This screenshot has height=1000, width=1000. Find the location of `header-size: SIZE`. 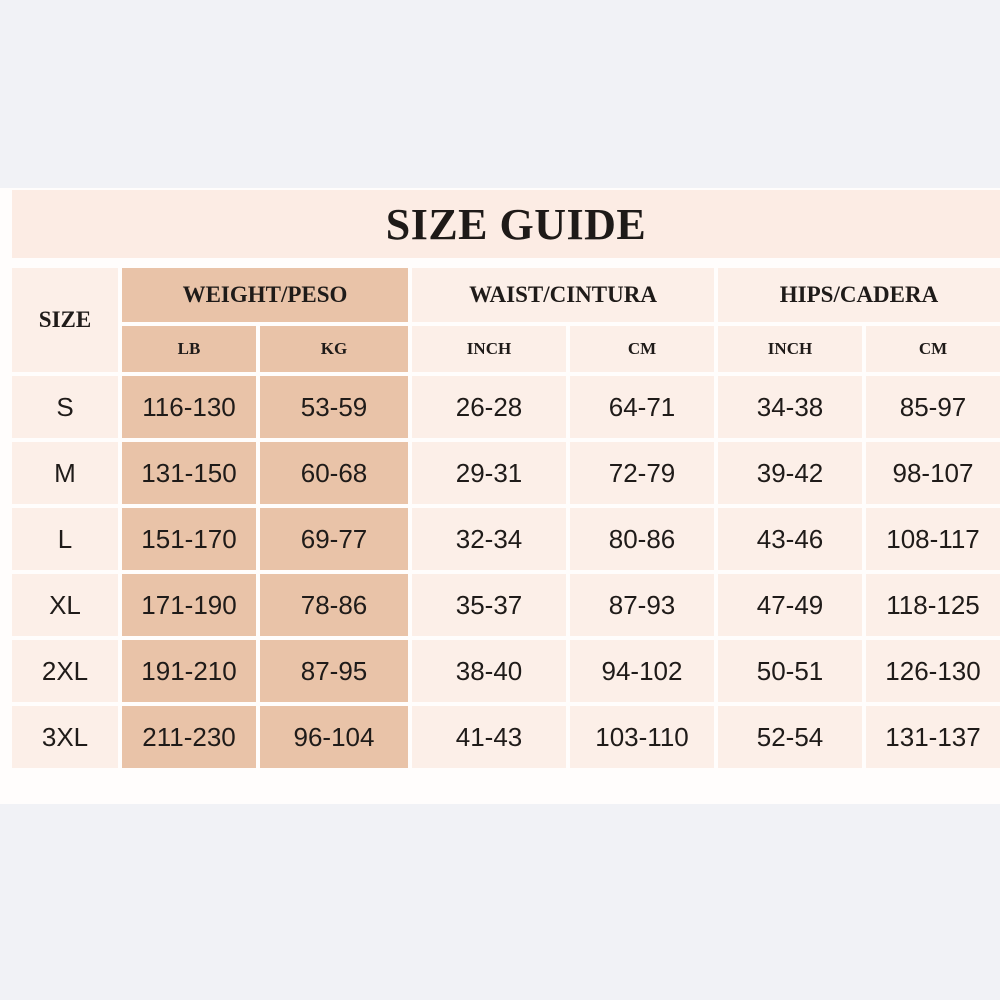

header-size: SIZE is located at coordinates (65, 320).